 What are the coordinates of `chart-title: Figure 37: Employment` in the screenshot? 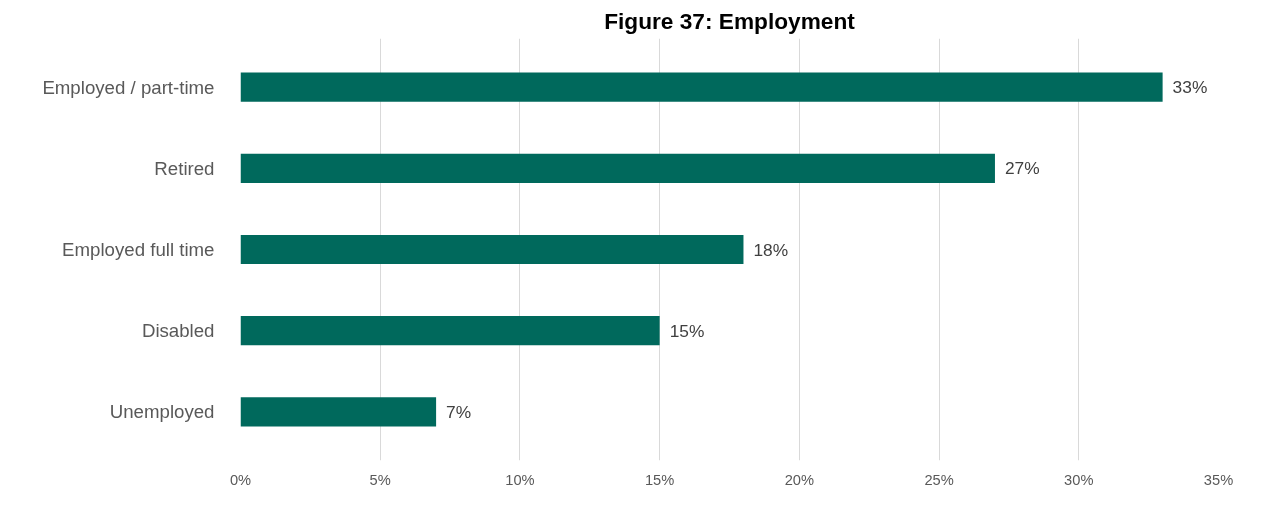 It's located at (730, 20).